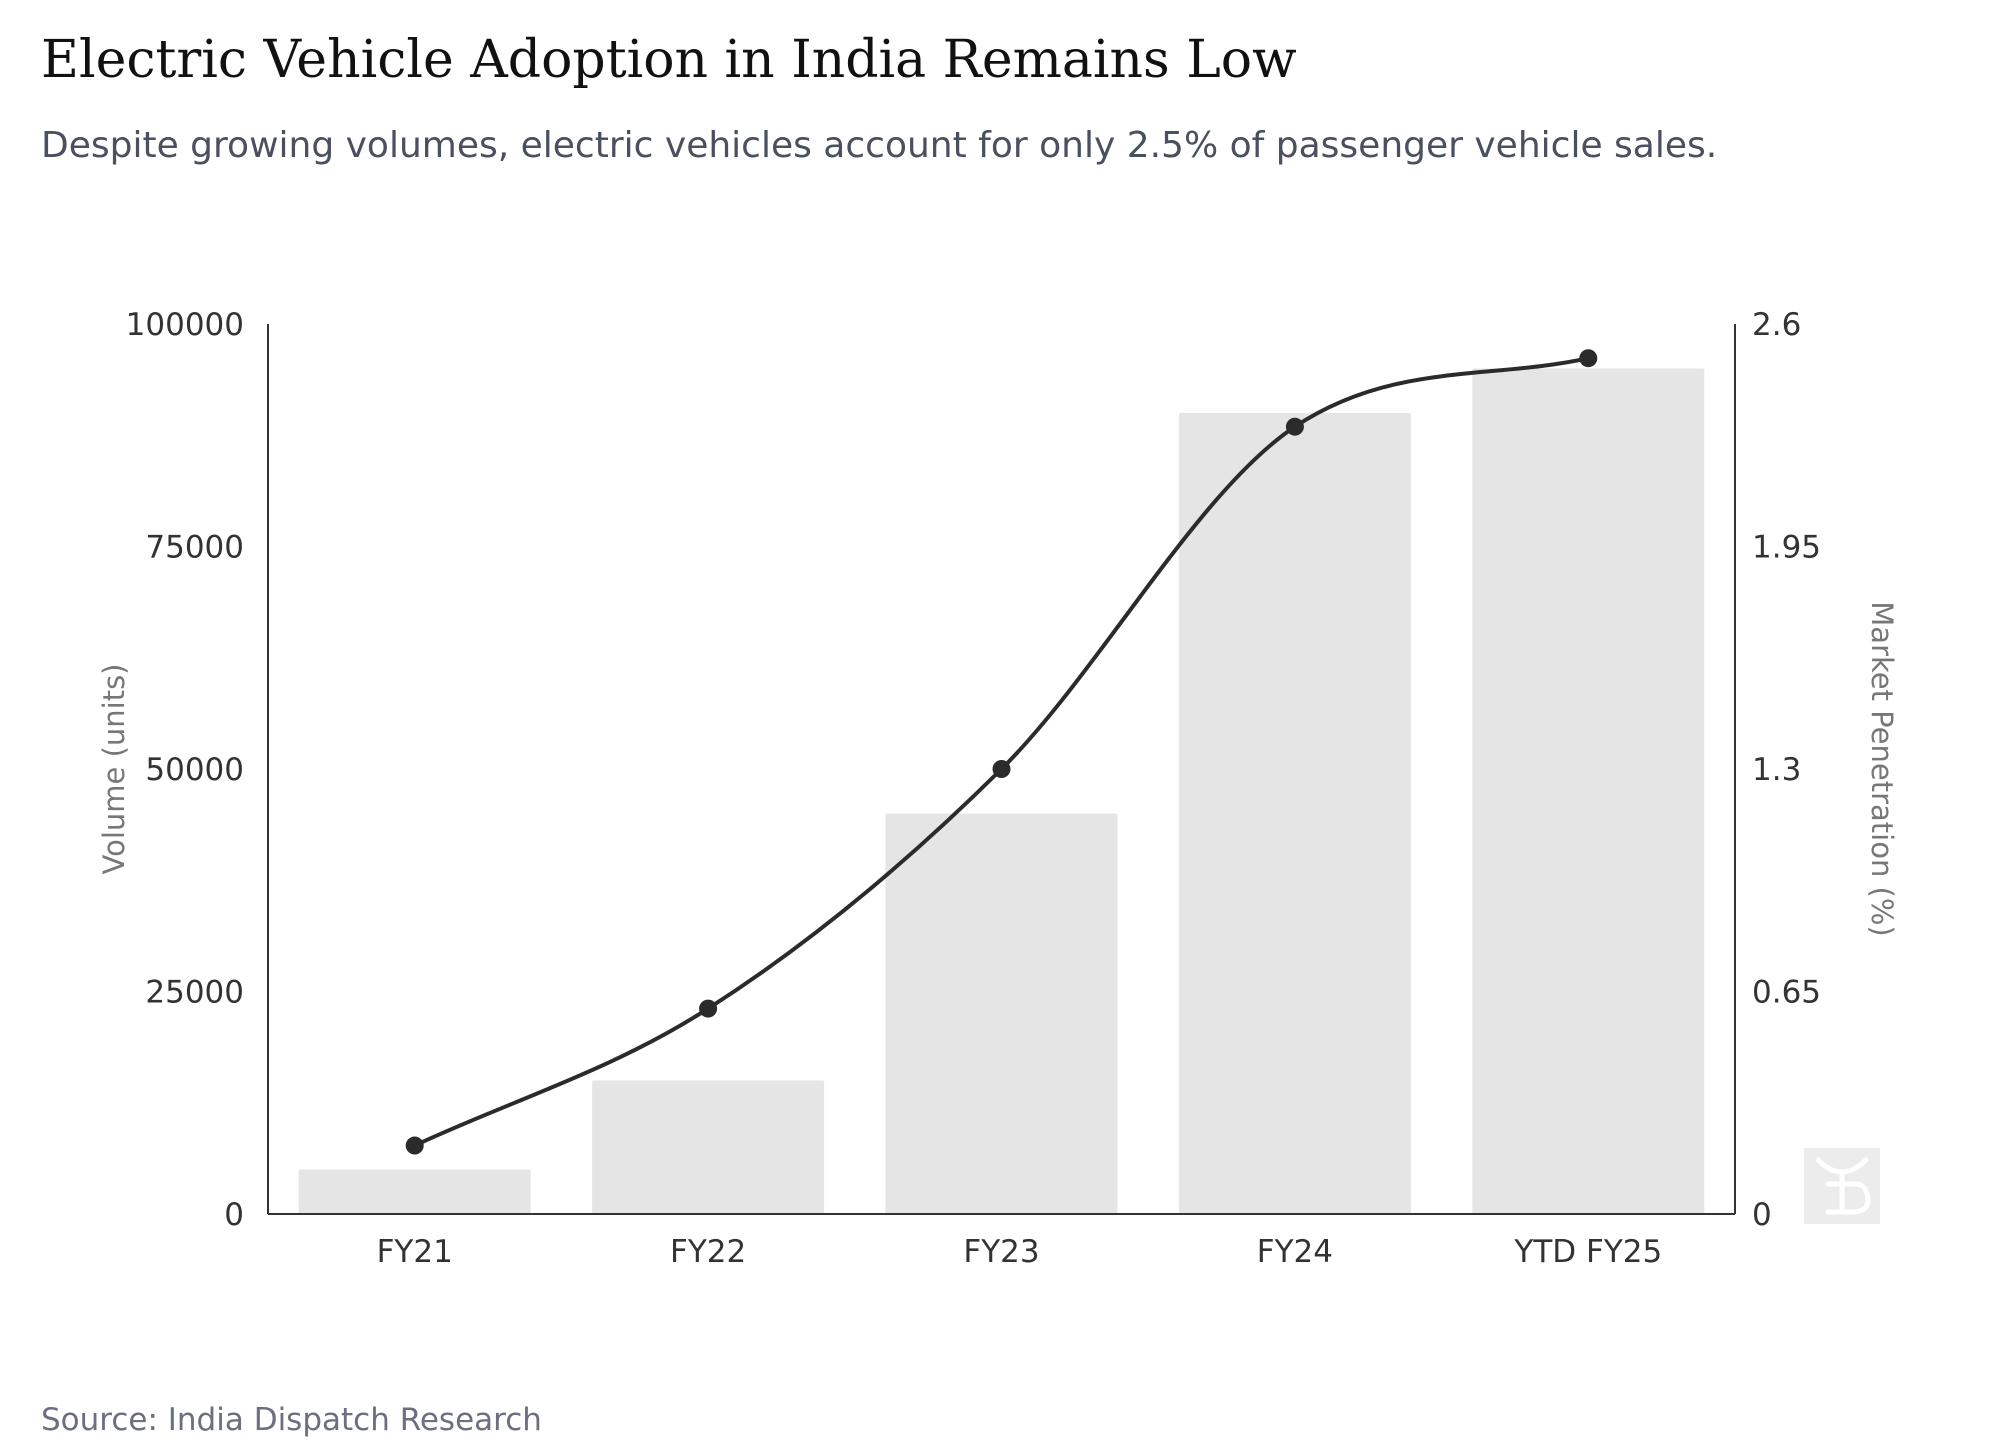 The height and width of the screenshot is (1448, 2000). What do you see at coordinates (1001, 1013) in the screenshot?
I see `bar-fy23` at bounding box center [1001, 1013].